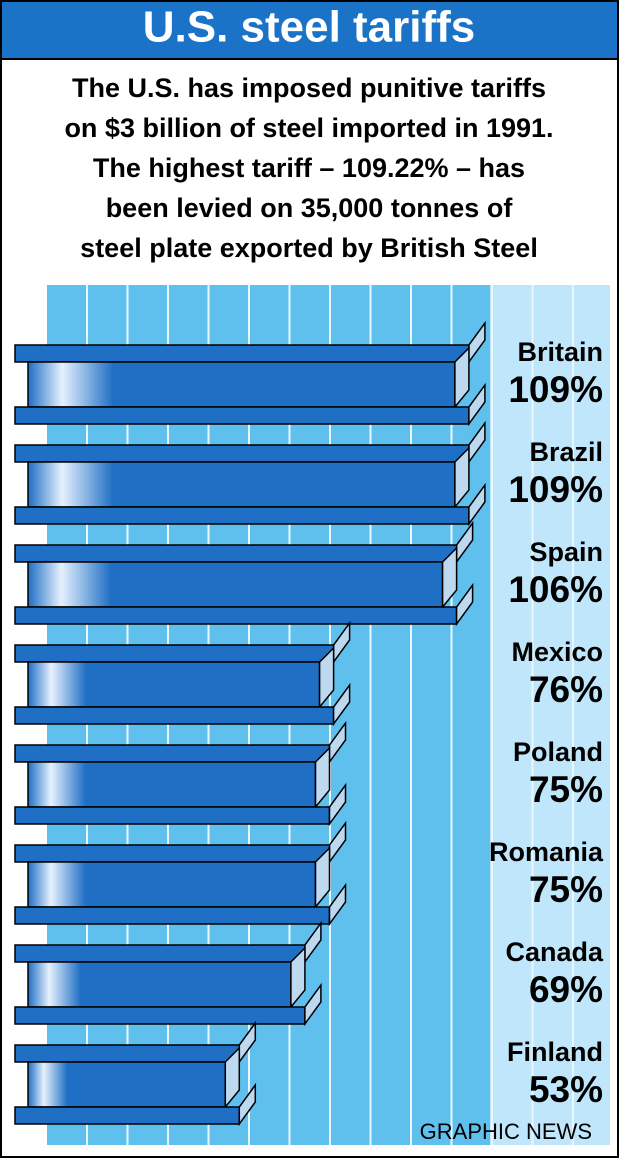 This screenshot has height=1158, width=619. I want to click on title-band, so click(309, 30).